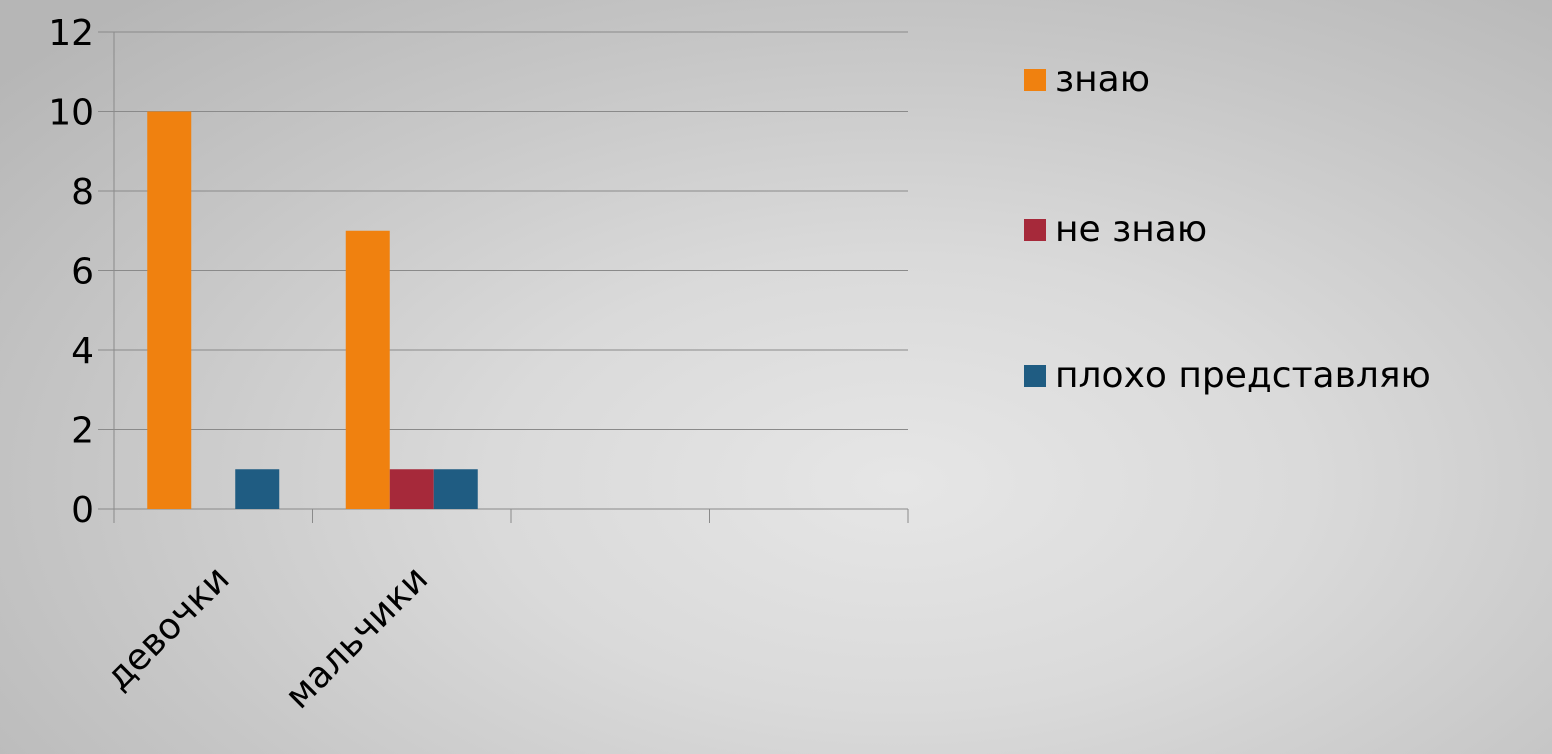 This screenshot has height=754, width=1552. I want to click on y-tick-label: 2, so click(82, 431).